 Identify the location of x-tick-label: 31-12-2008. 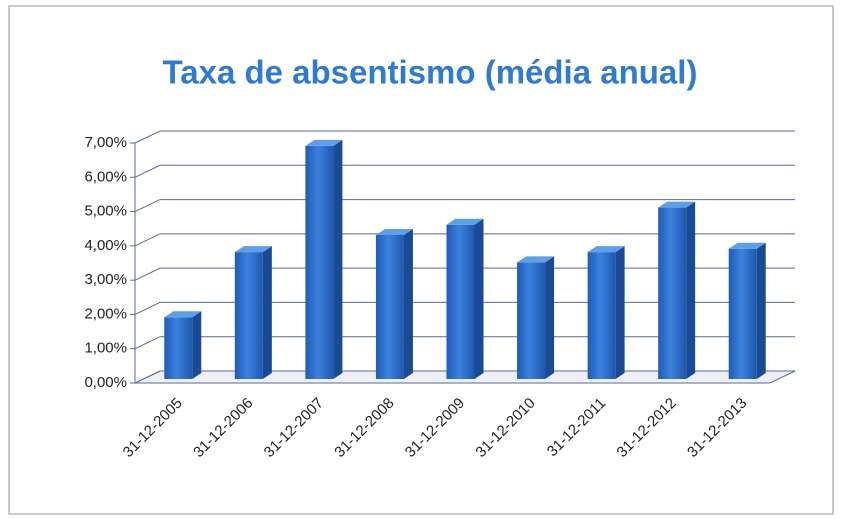
(364, 428).